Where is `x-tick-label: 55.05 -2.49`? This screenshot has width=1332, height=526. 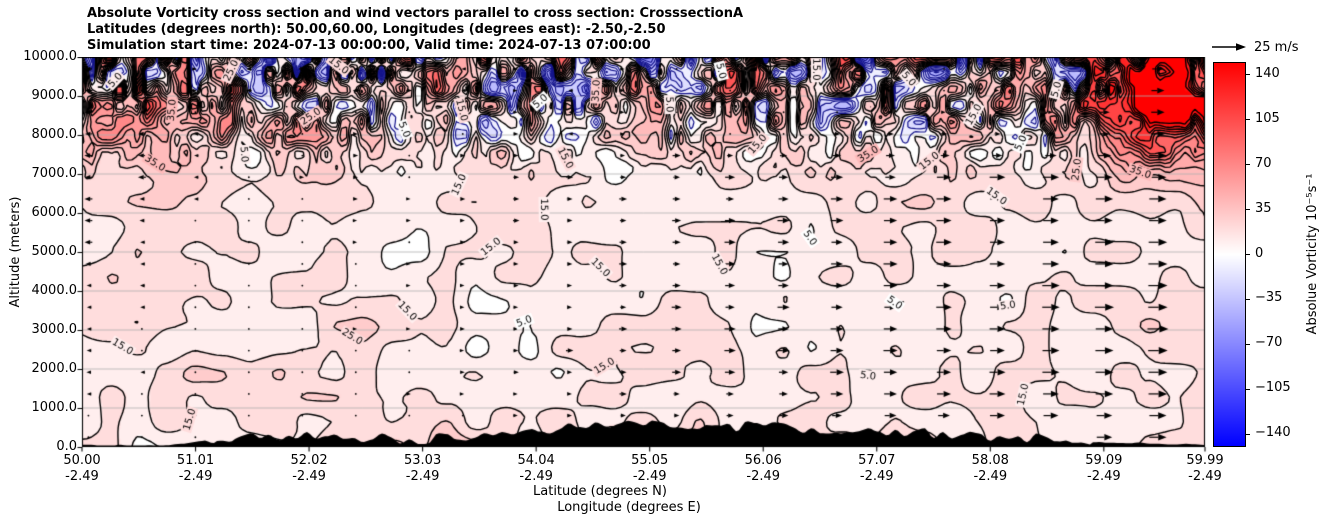 x-tick-label: 55.05 -2.49 is located at coordinates (650, 468).